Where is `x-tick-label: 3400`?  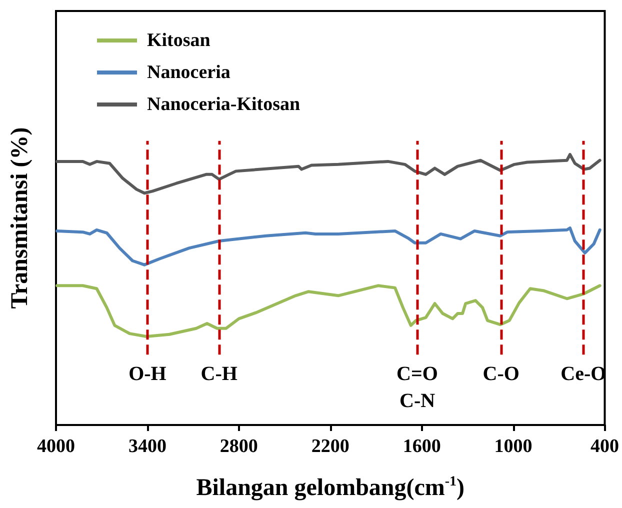 x-tick-label: 3400 is located at coordinates (147, 446).